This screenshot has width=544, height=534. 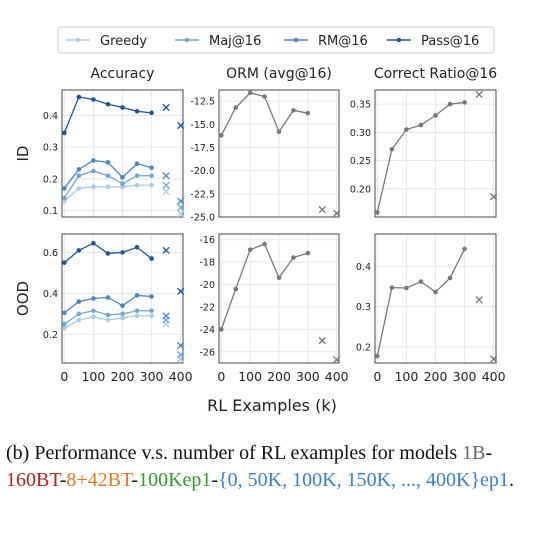 What do you see at coordinates (123, 74) in the screenshot?
I see `column-title: Accuracy` at bounding box center [123, 74].